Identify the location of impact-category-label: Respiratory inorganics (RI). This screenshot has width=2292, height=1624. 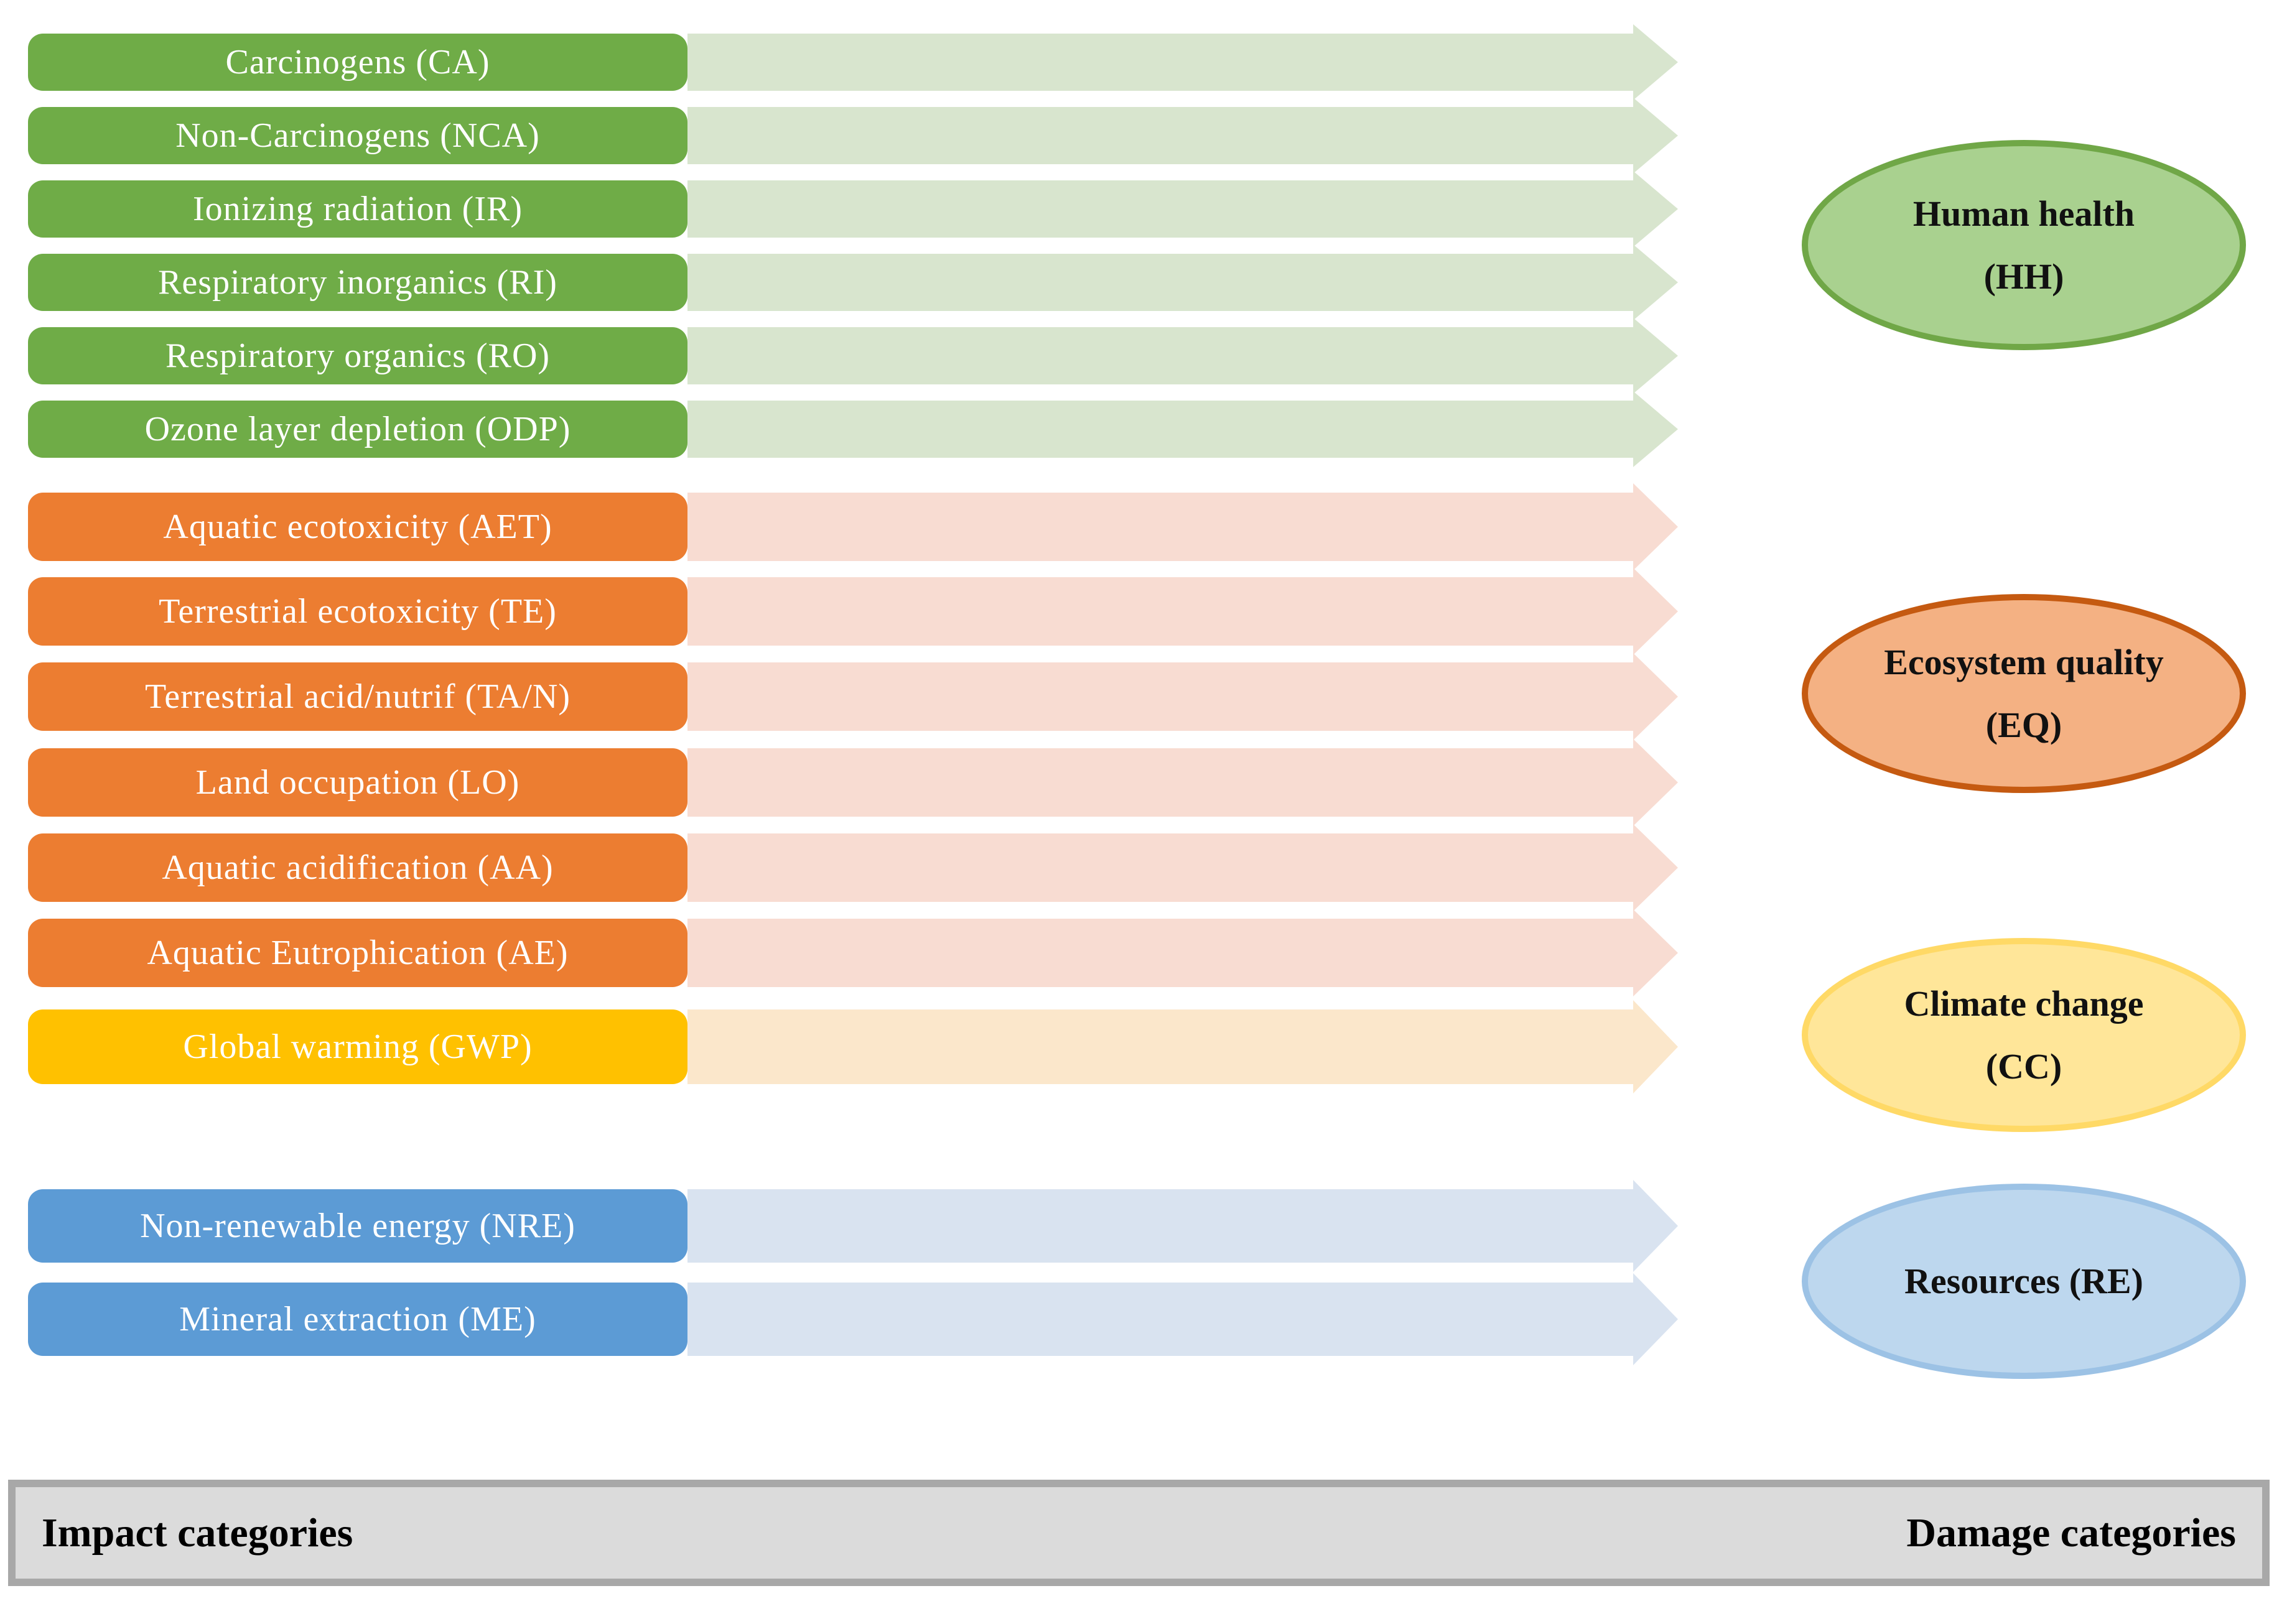
(358, 282).